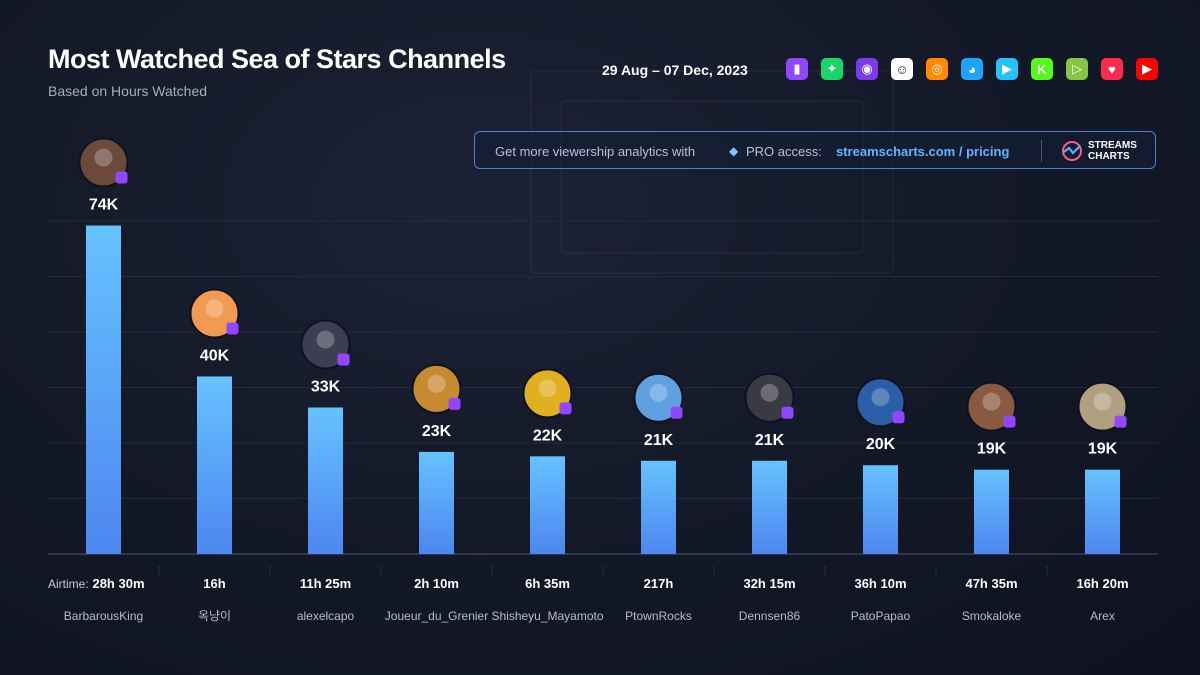 This screenshot has width=1200, height=675. What do you see at coordinates (436, 583) in the screenshot?
I see `airtime-value: 2h 10m` at bounding box center [436, 583].